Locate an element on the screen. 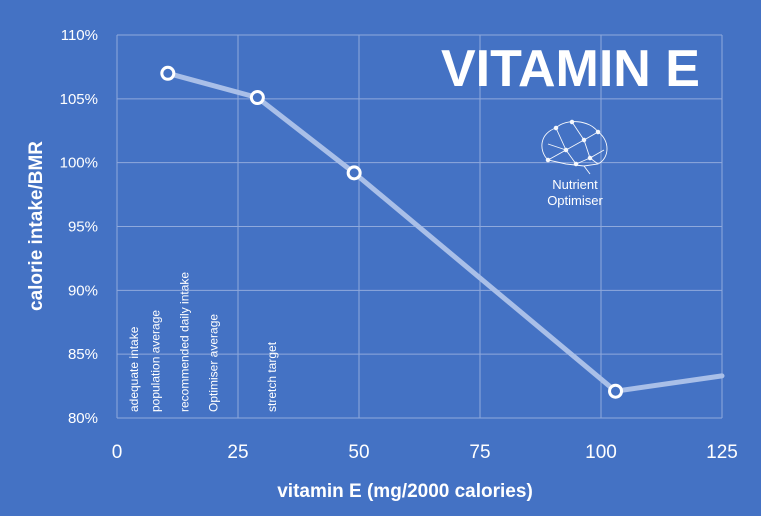  y-tick-label-2: 90% is located at coordinates (83, 290).